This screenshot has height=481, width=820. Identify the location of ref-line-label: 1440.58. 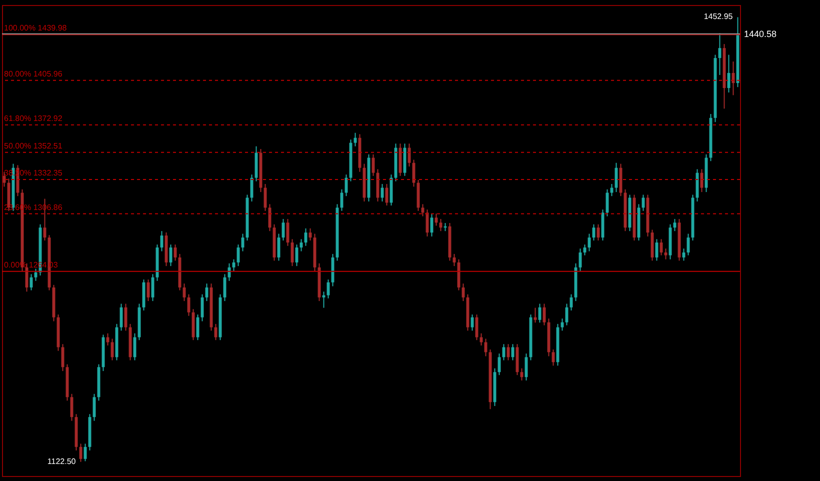
(760, 33).